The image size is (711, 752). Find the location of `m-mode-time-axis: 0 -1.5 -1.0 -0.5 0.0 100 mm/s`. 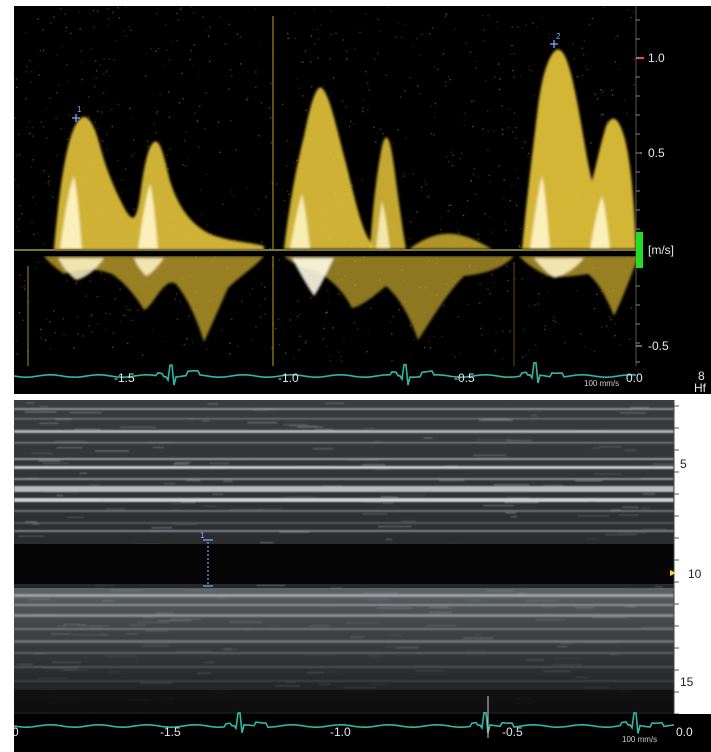

m-mode-time-axis: 0 -1.5 -1.0 -0.5 0.0 100 mm/s is located at coordinates (353, 734).